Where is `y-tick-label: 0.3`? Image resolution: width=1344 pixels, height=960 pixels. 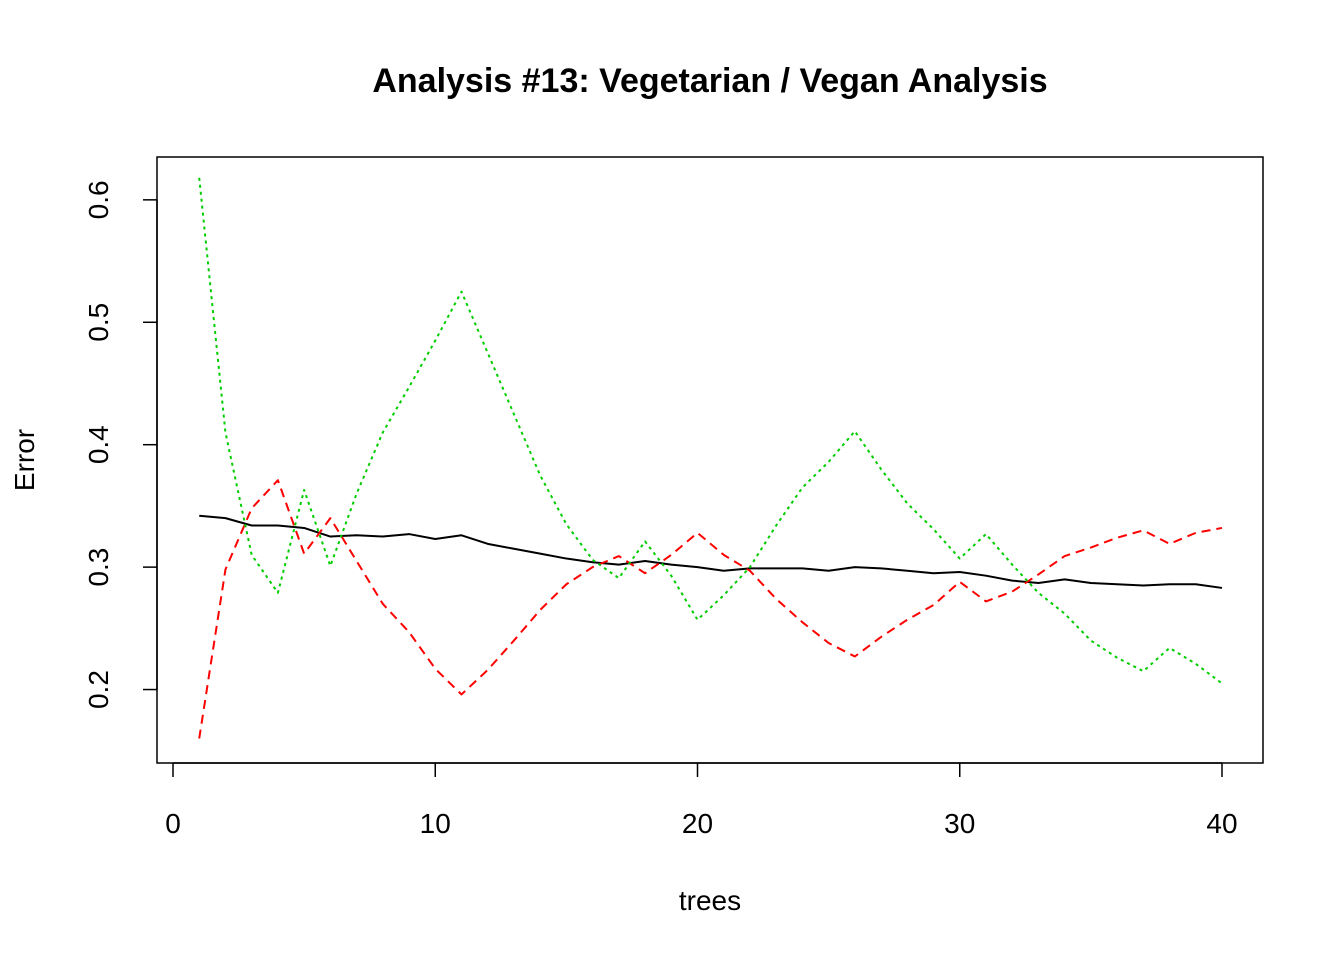
y-tick-label: 0.3 is located at coordinates (98, 567).